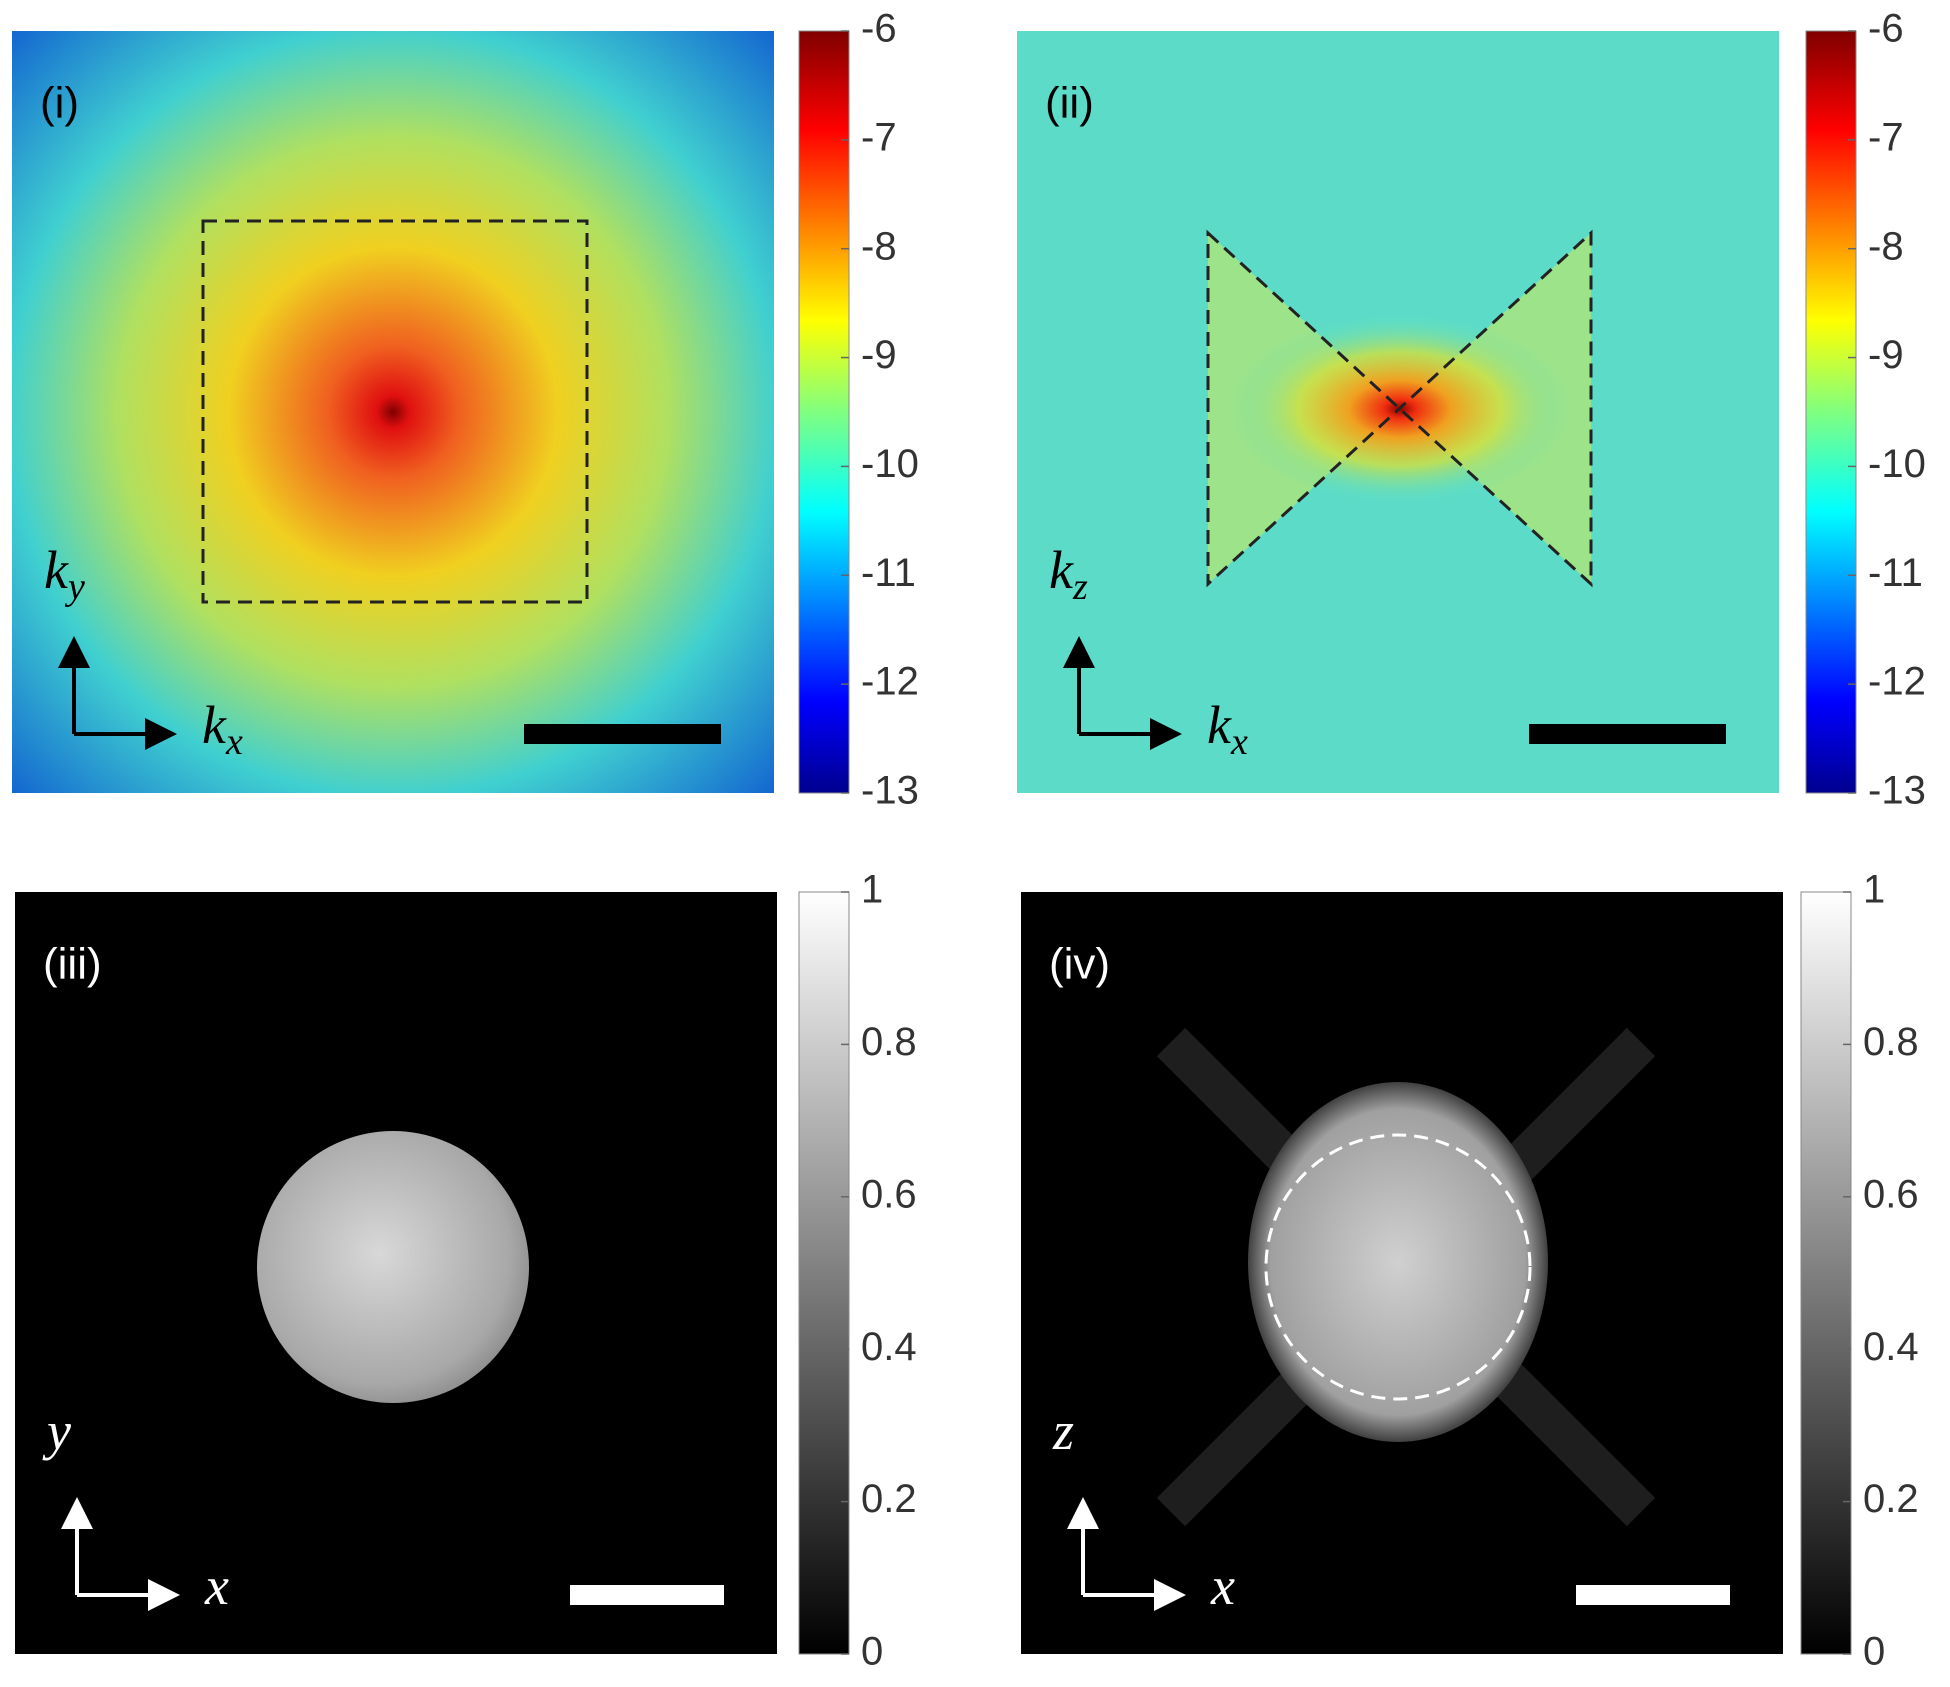 The height and width of the screenshot is (1687, 1950). What do you see at coordinates (72, 964) in the screenshot?
I see `panel-label: (iii)` at bounding box center [72, 964].